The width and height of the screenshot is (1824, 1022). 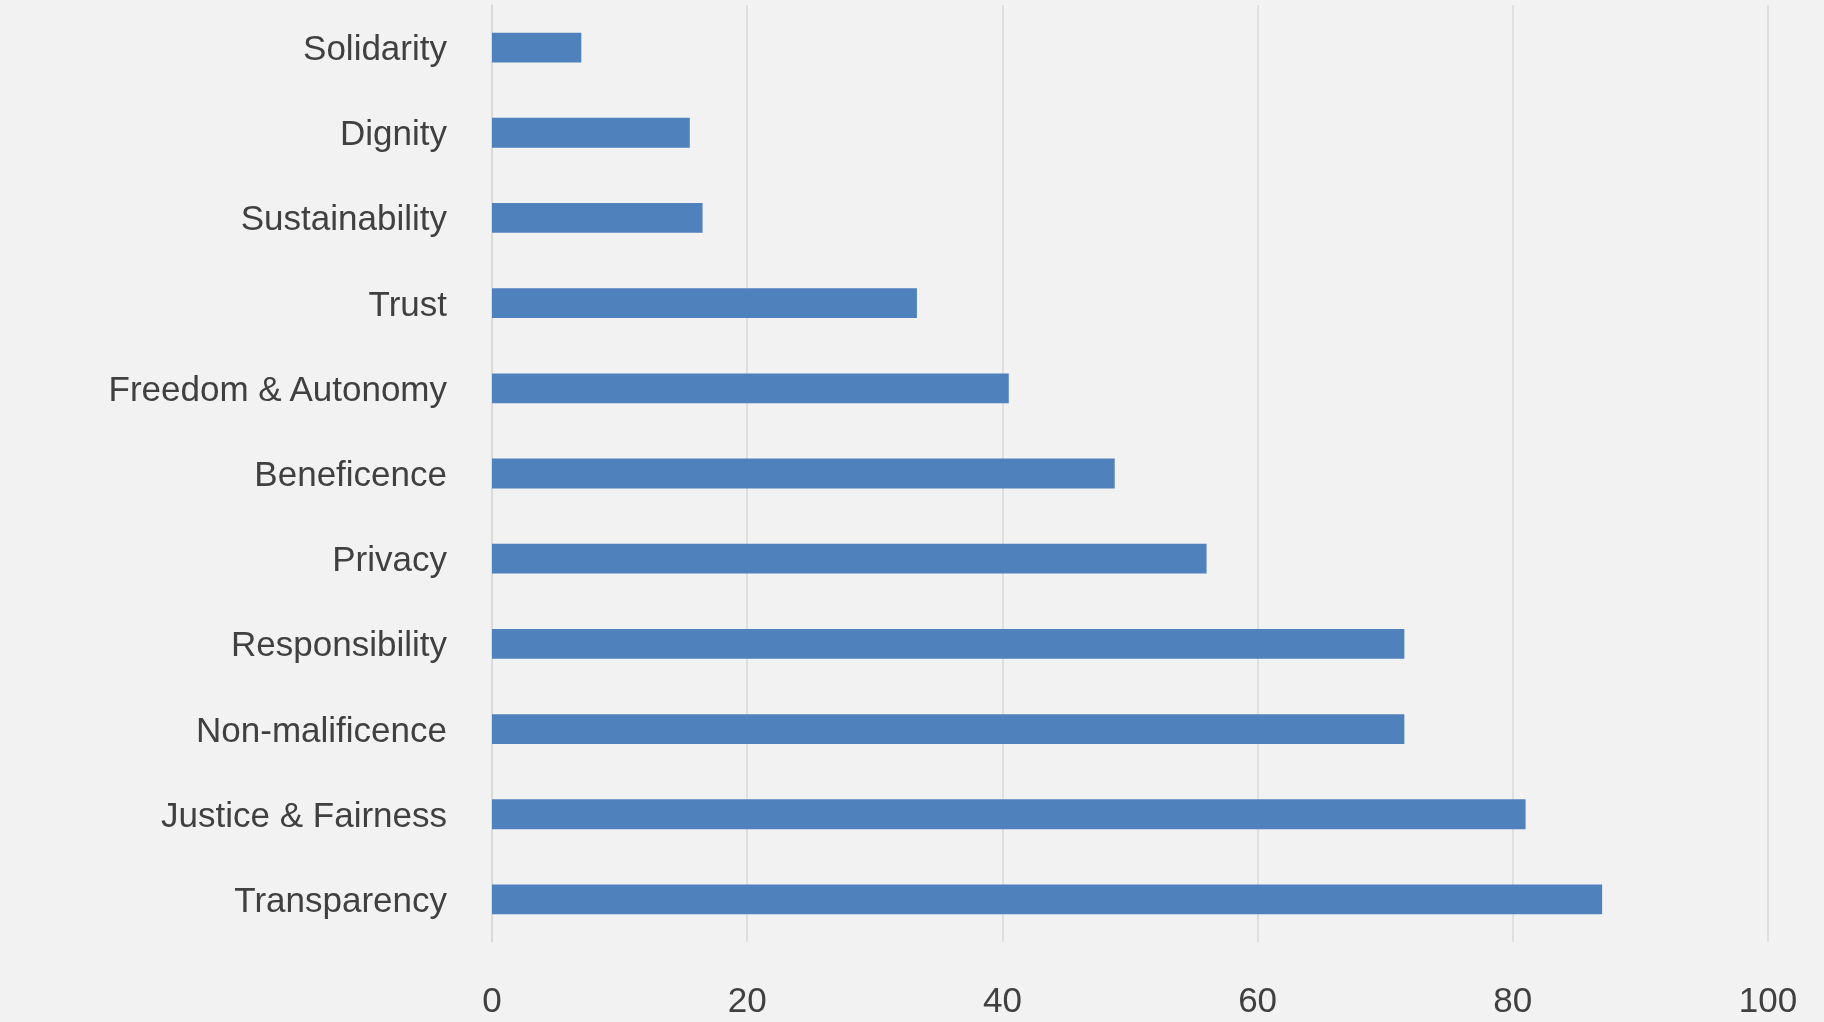 What do you see at coordinates (304, 814) in the screenshot?
I see `y-tick-label: Justice & Fairness` at bounding box center [304, 814].